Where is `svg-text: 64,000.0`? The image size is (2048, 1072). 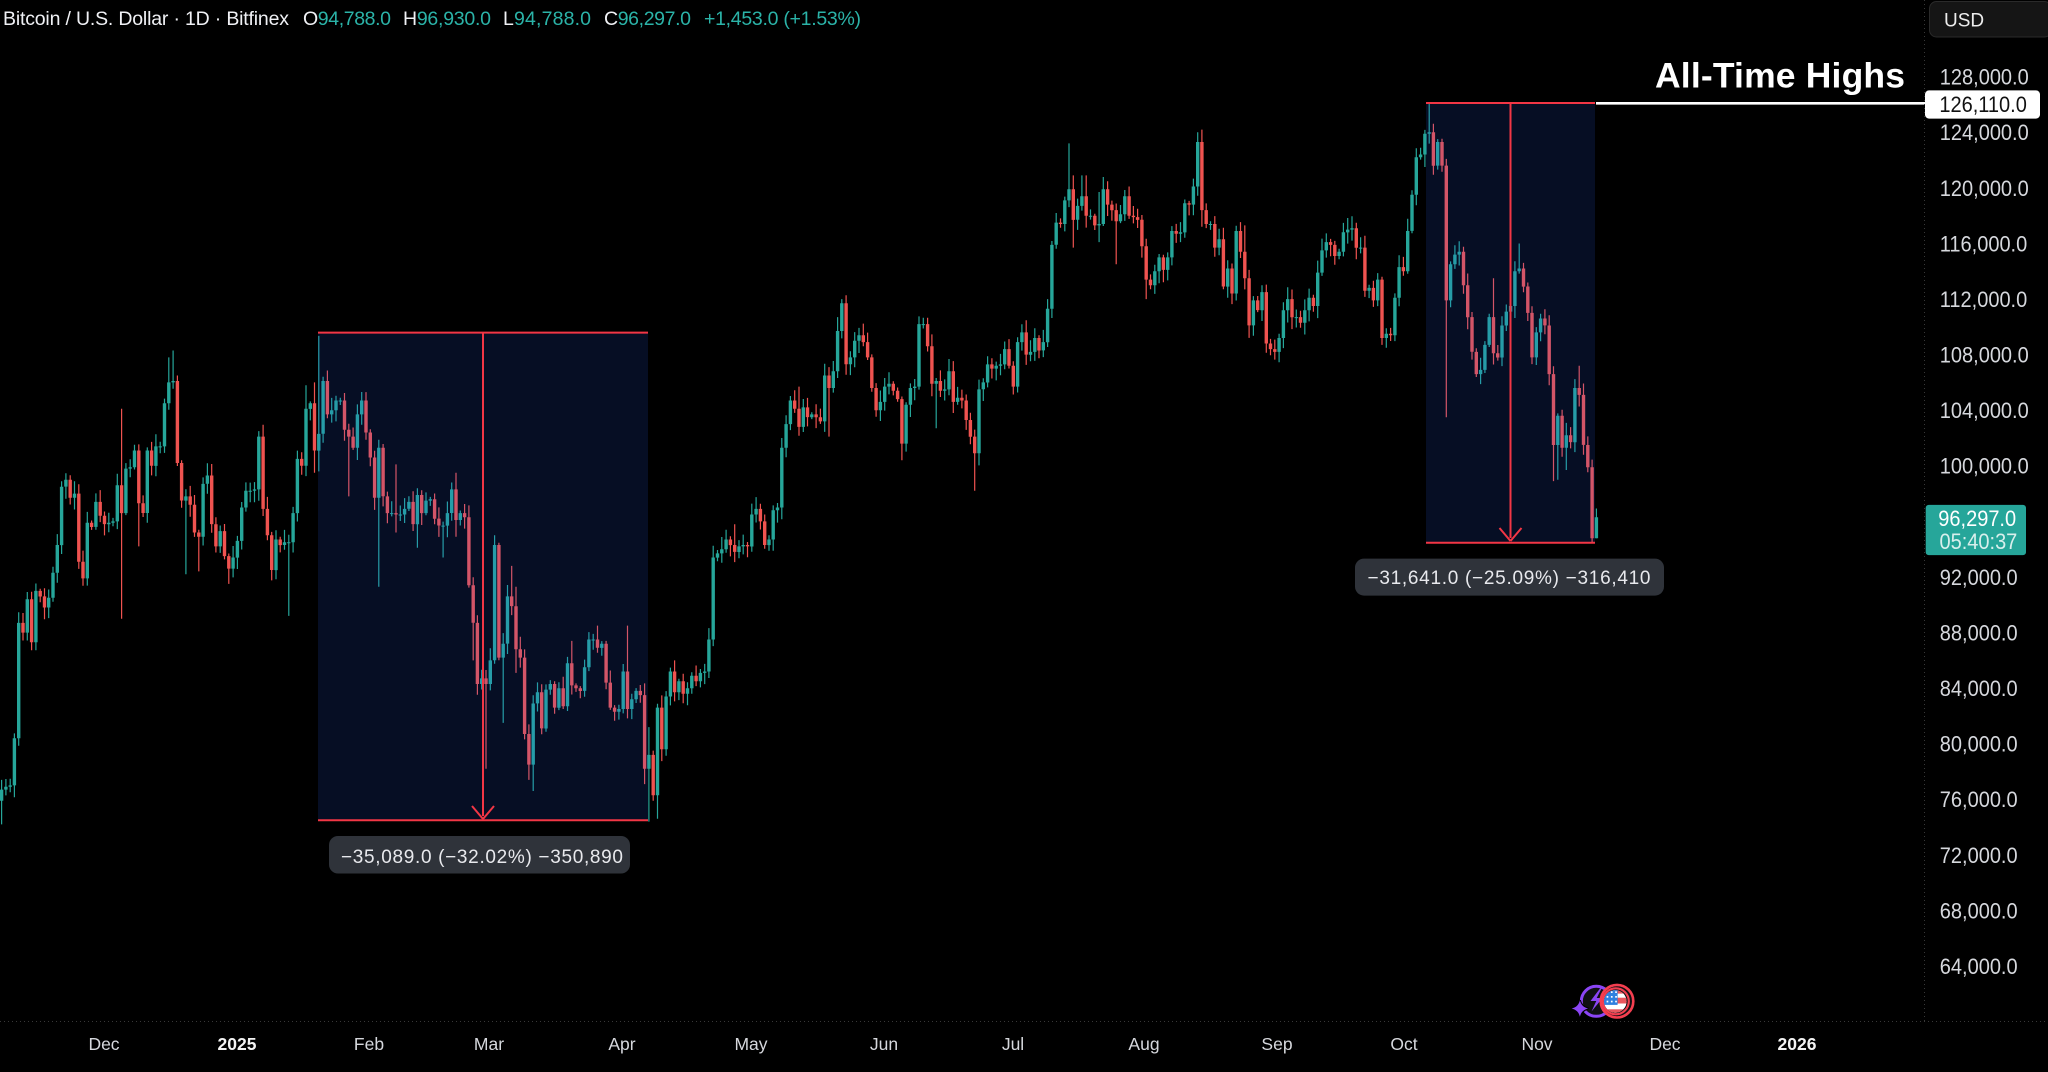
svg-text: 64,000.0 is located at coordinates (1979, 967).